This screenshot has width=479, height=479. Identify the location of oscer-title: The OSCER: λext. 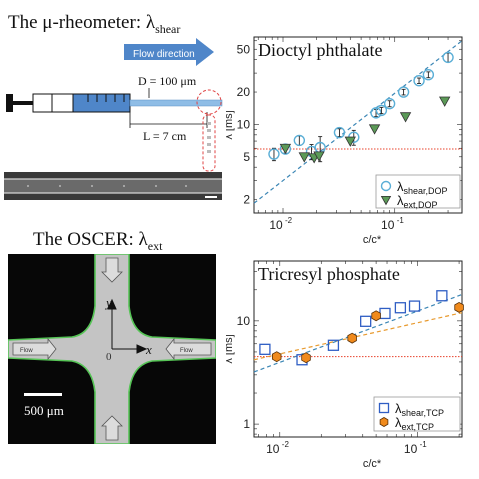
(97, 241).